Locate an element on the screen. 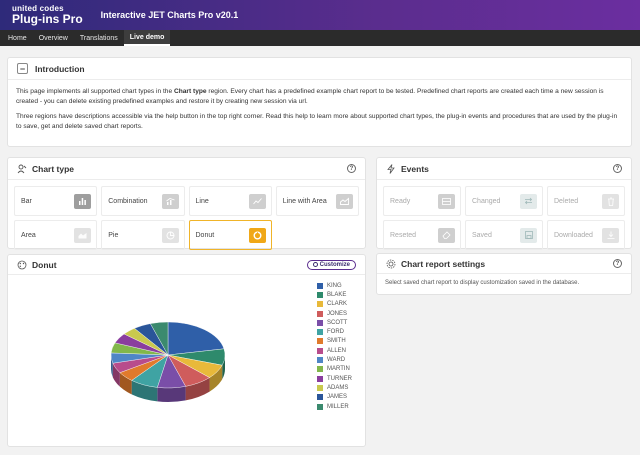 This screenshot has width=640, height=455. brand-top-text: united codes is located at coordinates (38, 8).